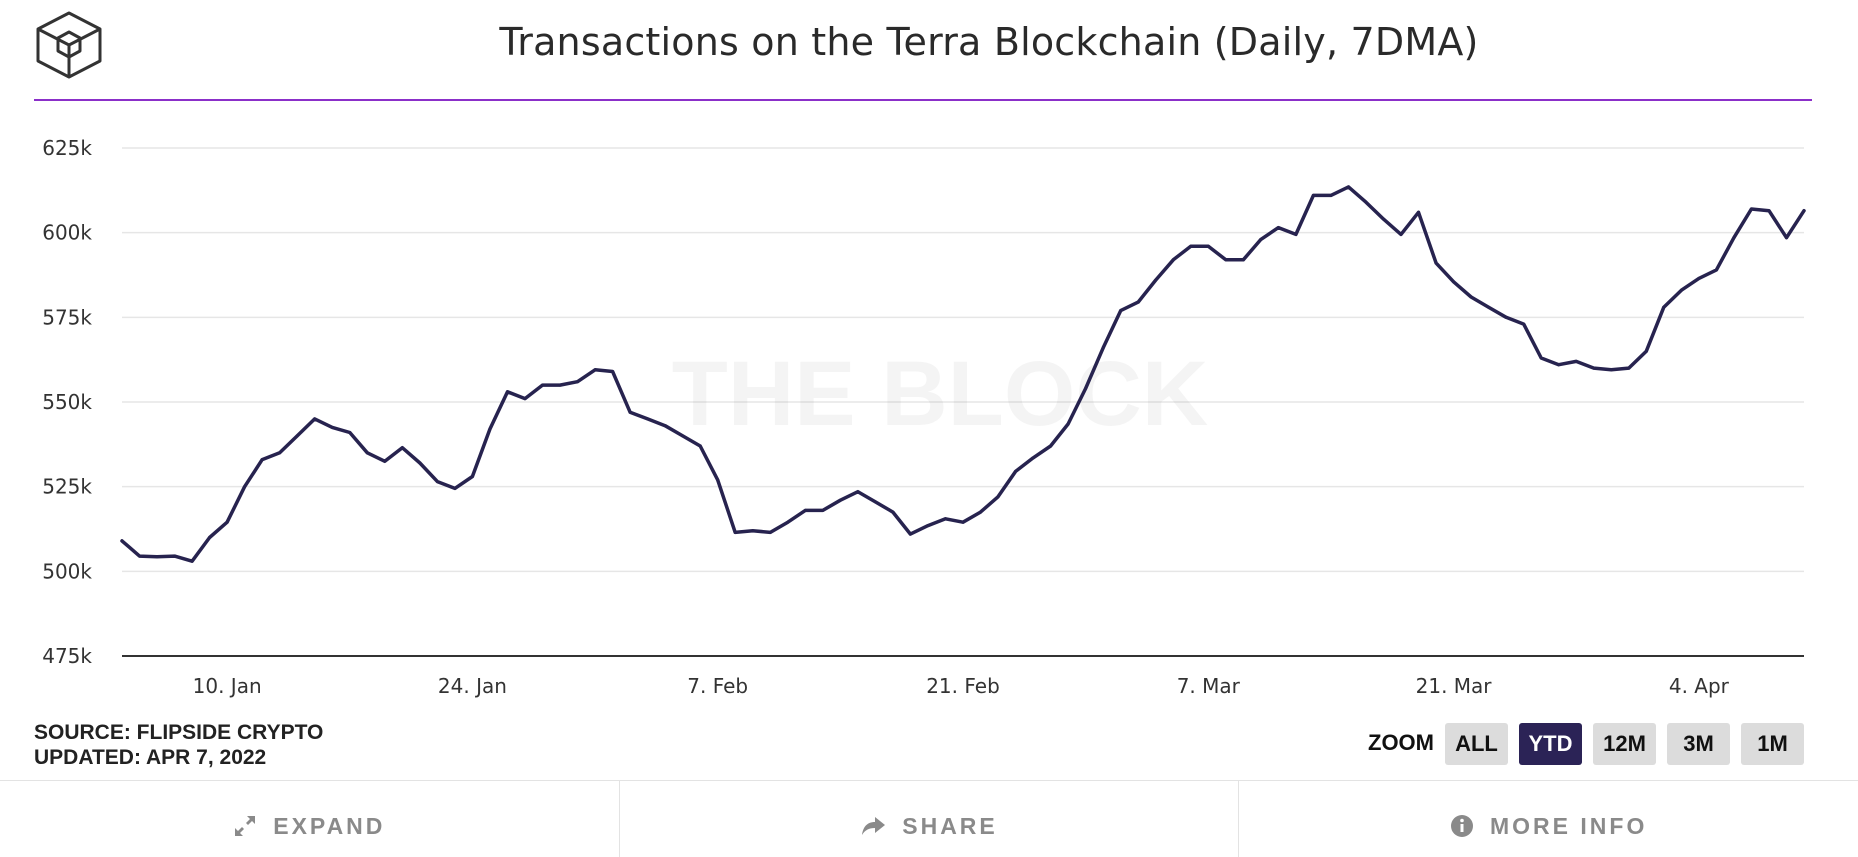 The image size is (1858, 857). Describe the element at coordinates (67, 402) in the screenshot. I see `y-tick-label: 550k` at that location.